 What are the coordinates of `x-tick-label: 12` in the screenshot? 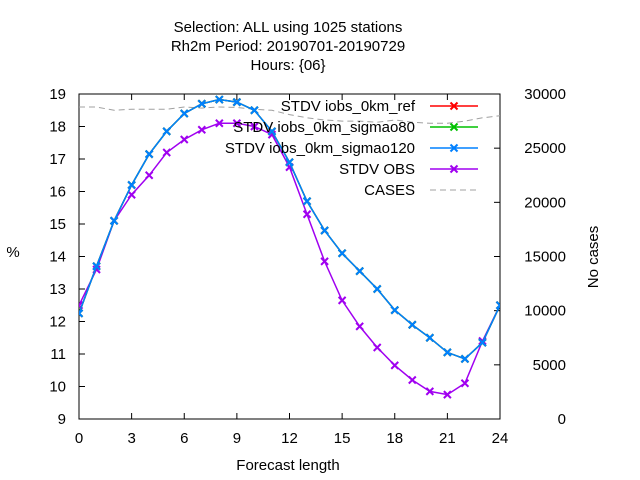 It's located at (289, 438).